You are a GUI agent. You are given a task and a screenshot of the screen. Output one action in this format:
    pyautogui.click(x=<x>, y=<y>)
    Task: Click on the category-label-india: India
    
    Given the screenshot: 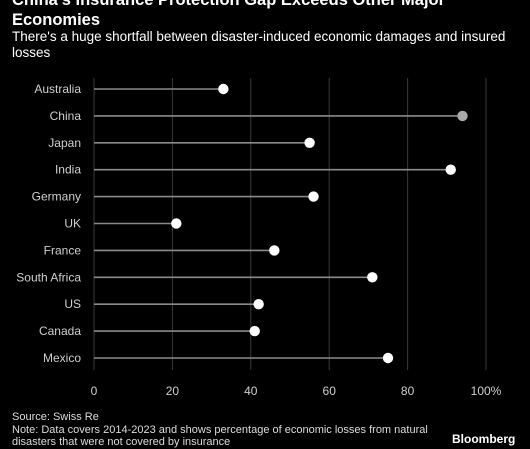 What is the action you would take?
    pyautogui.click(x=68, y=170)
    